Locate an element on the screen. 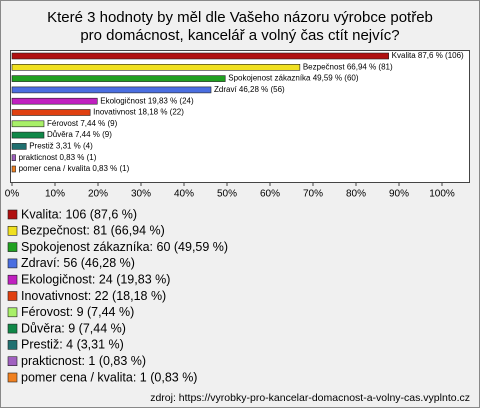  legend-label: Kvalita: 106 (87,6 %) is located at coordinates (79, 214).